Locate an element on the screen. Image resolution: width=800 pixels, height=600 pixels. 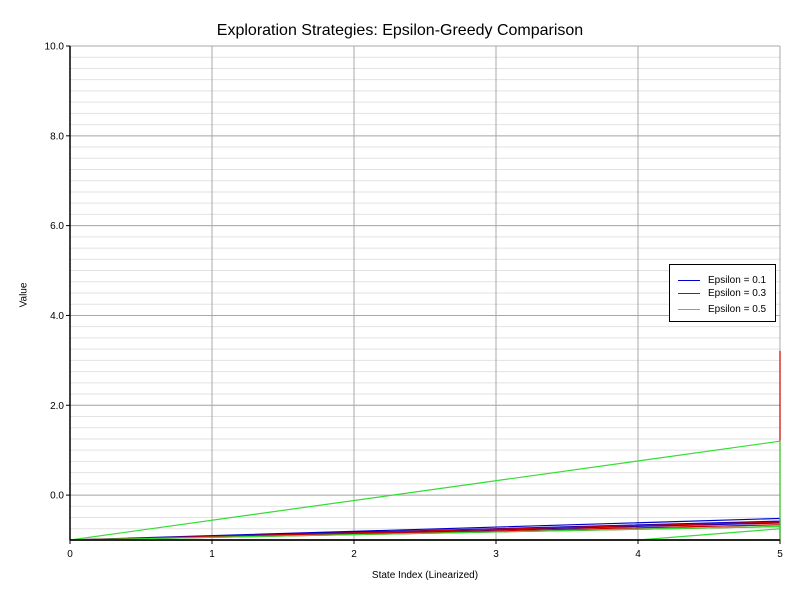
x-tick-label: 4 is located at coordinates (638, 554).